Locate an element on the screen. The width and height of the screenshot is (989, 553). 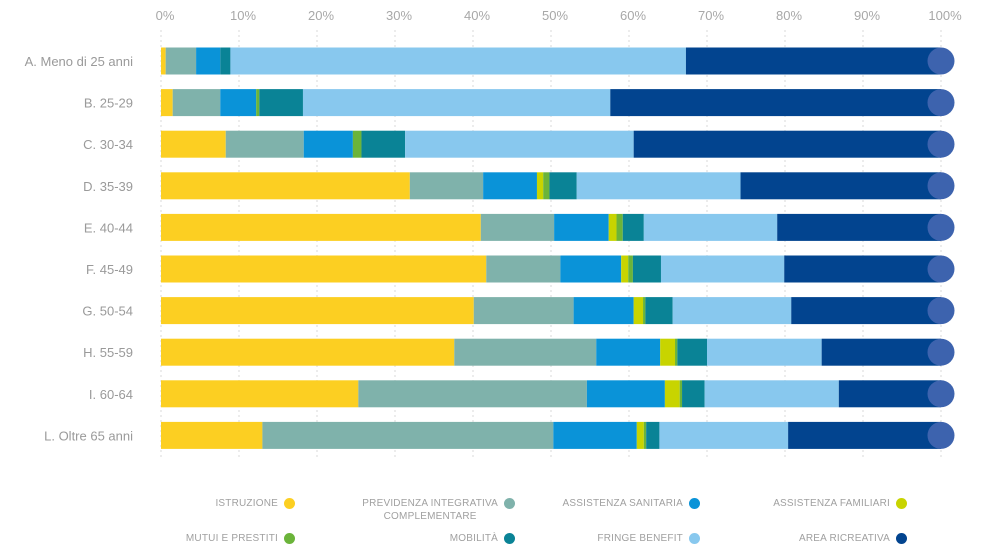
x-tick-label: 0% is located at coordinates (165, 15).